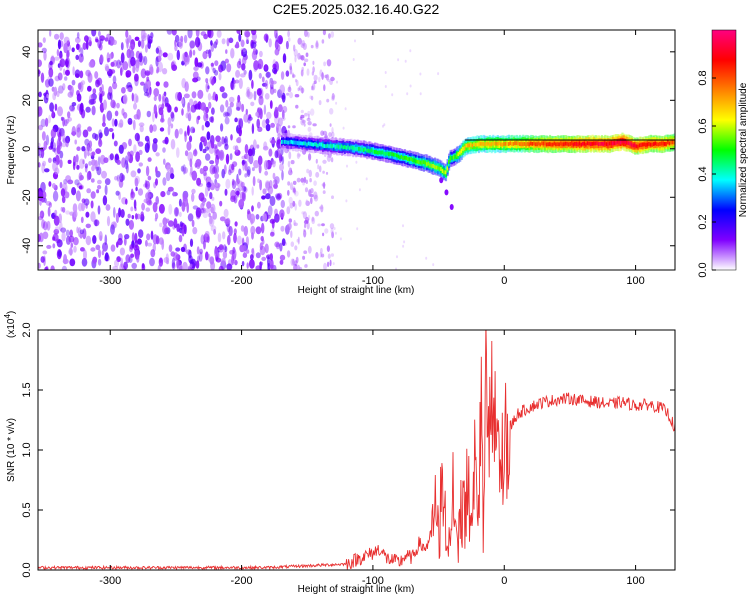 Image resolution: width=750 pixels, height=600 pixels. Describe the element at coordinates (7, 316) in the screenshot. I see `snr-scale-exp: 4` at that location.